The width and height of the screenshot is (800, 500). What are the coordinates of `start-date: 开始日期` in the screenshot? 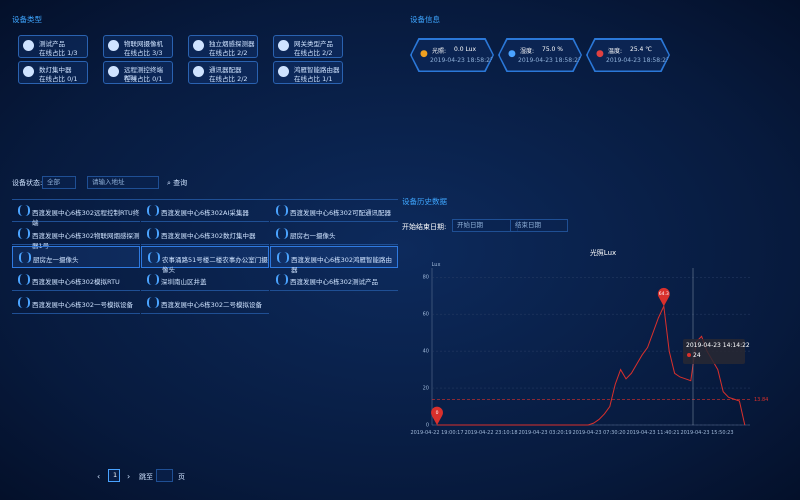 It's located at (485, 225).